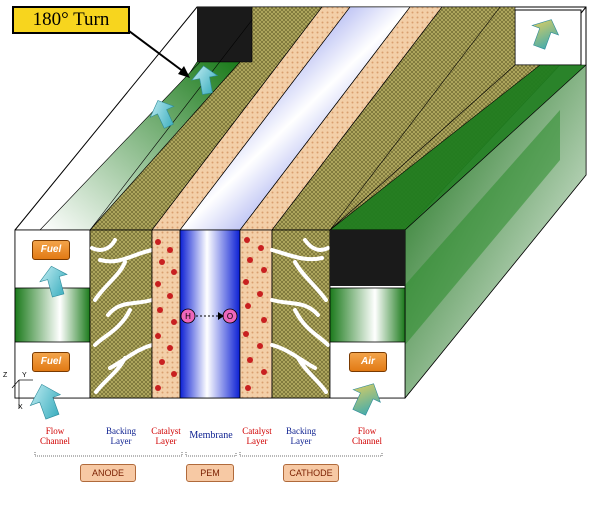 The width and height of the screenshot is (594, 505). I want to click on axis-x-label: X, so click(20, 407).